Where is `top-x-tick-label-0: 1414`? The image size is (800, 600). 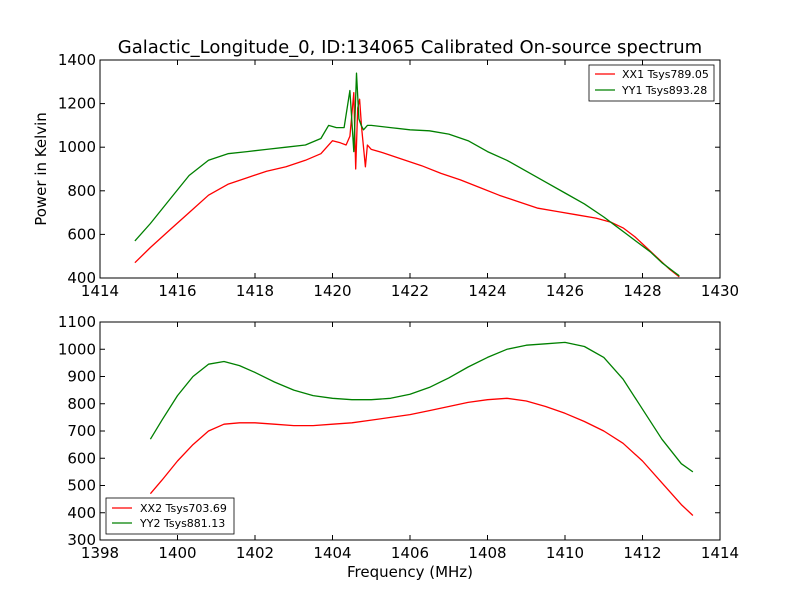 top-x-tick-label-0: 1414 is located at coordinates (100, 291).